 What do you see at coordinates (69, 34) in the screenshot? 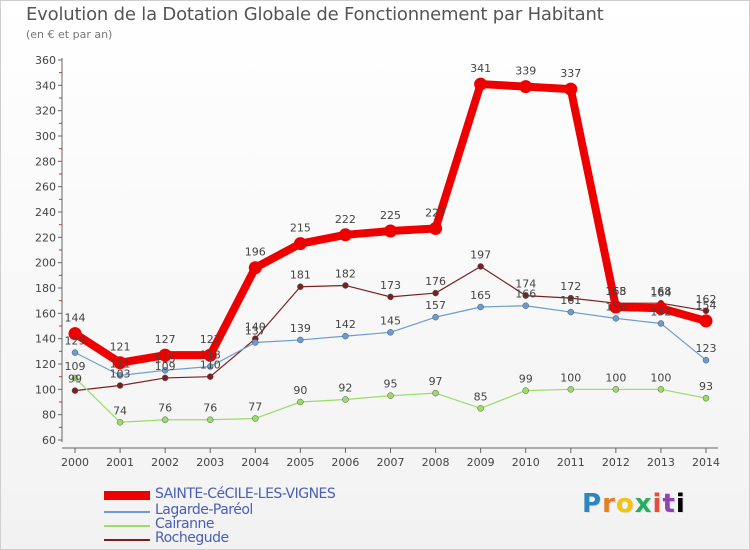
I see `chart-subtitle: (en € et par an)` at bounding box center [69, 34].